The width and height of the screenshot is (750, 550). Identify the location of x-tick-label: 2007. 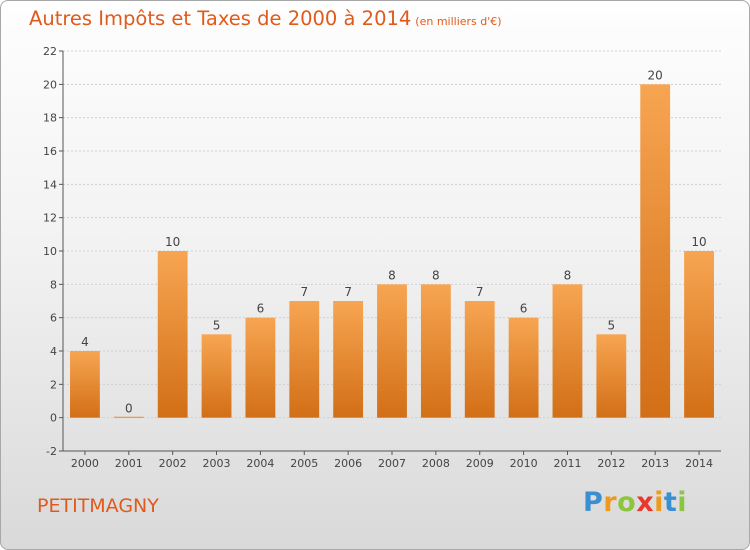
(392, 463).